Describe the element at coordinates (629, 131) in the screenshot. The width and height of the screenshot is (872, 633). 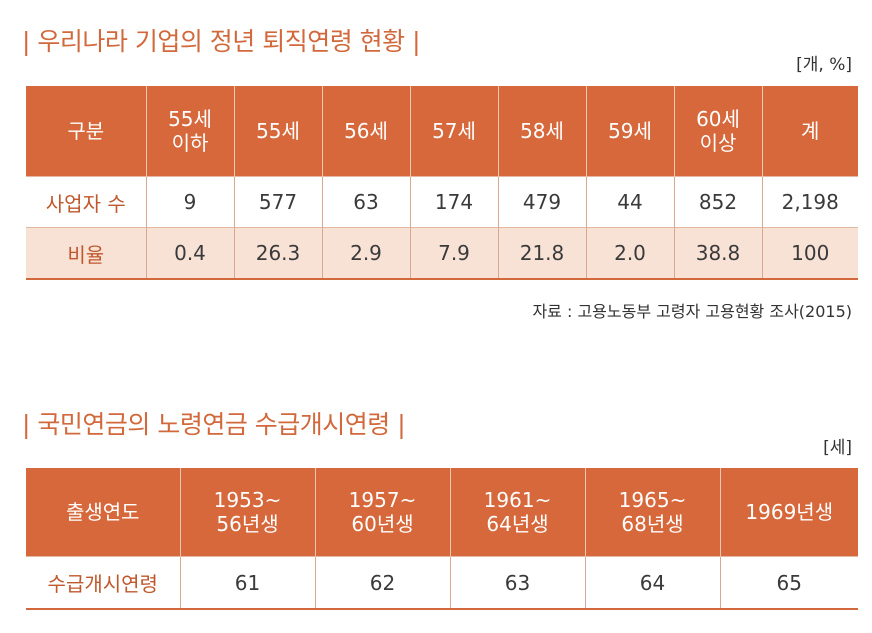
I see `header-59: 59세` at that location.